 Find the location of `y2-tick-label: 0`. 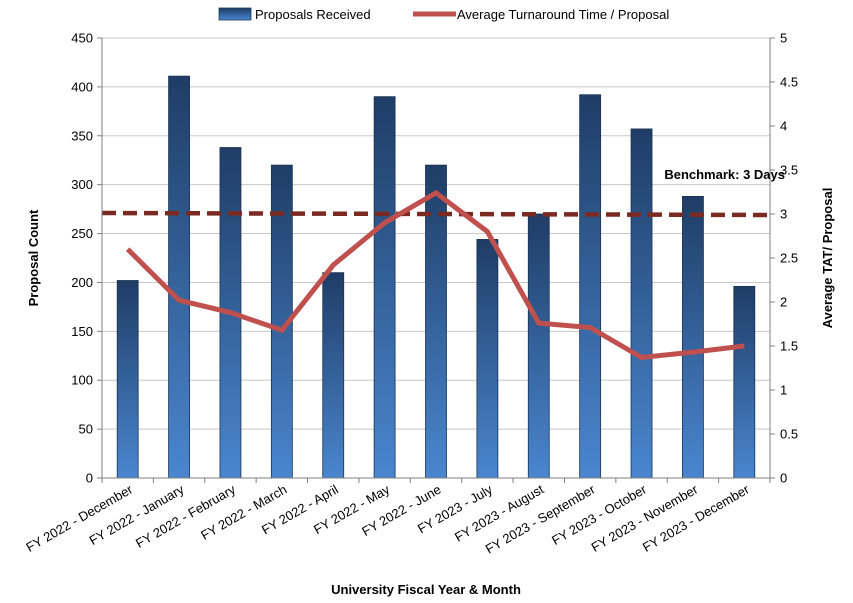

y2-tick-label: 0 is located at coordinates (783, 478).